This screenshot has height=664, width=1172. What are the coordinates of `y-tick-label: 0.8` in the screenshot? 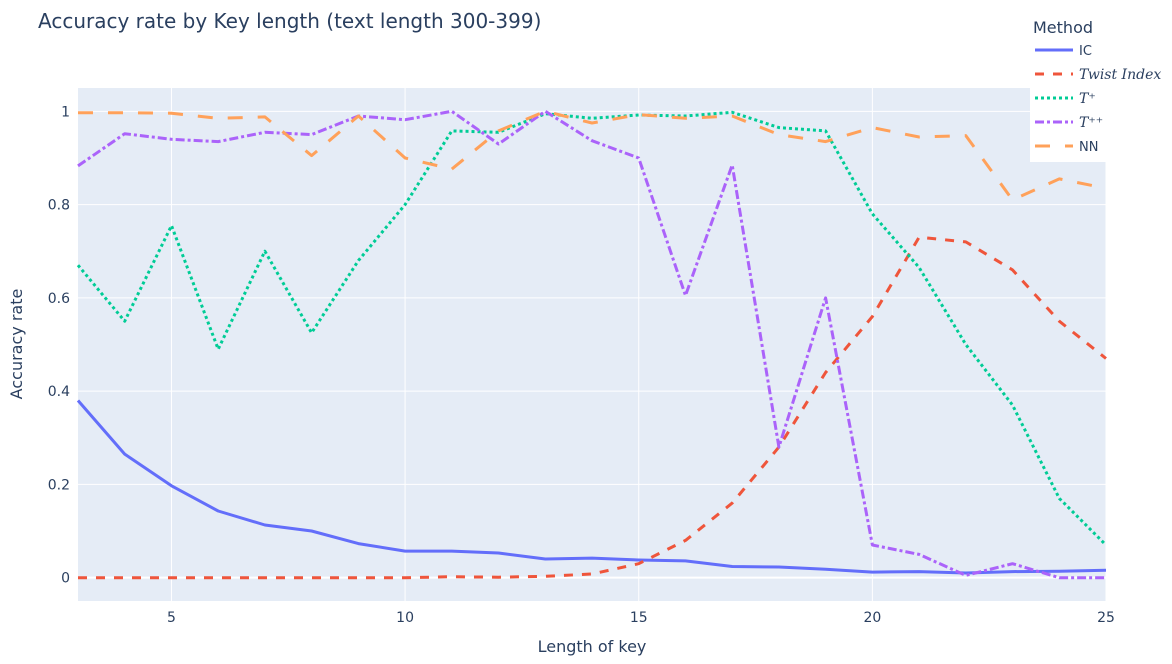 It's located at (59, 206).